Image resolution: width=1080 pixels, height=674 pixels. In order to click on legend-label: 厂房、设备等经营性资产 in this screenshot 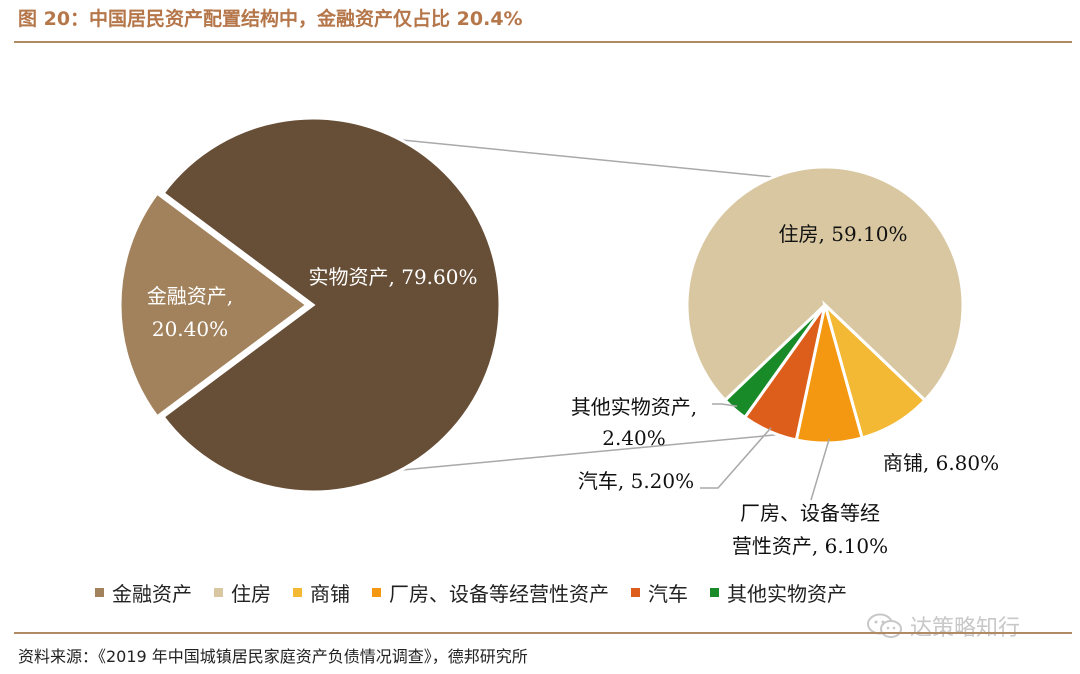, I will do `click(499, 593)`.